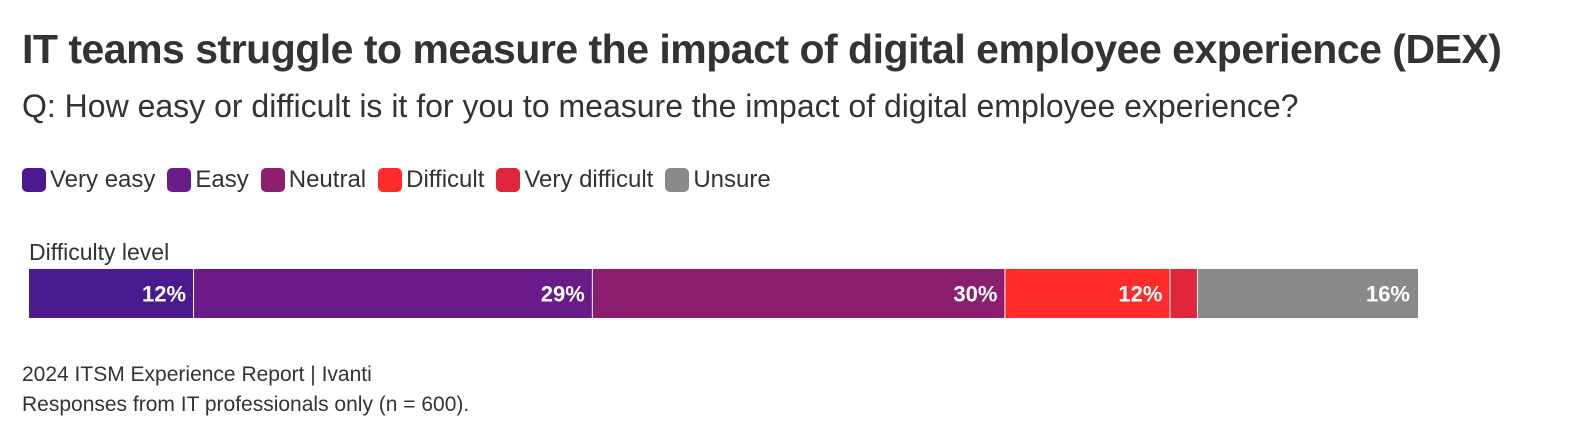  I want to click on data-label-easy: 29%, so click(563, 294).